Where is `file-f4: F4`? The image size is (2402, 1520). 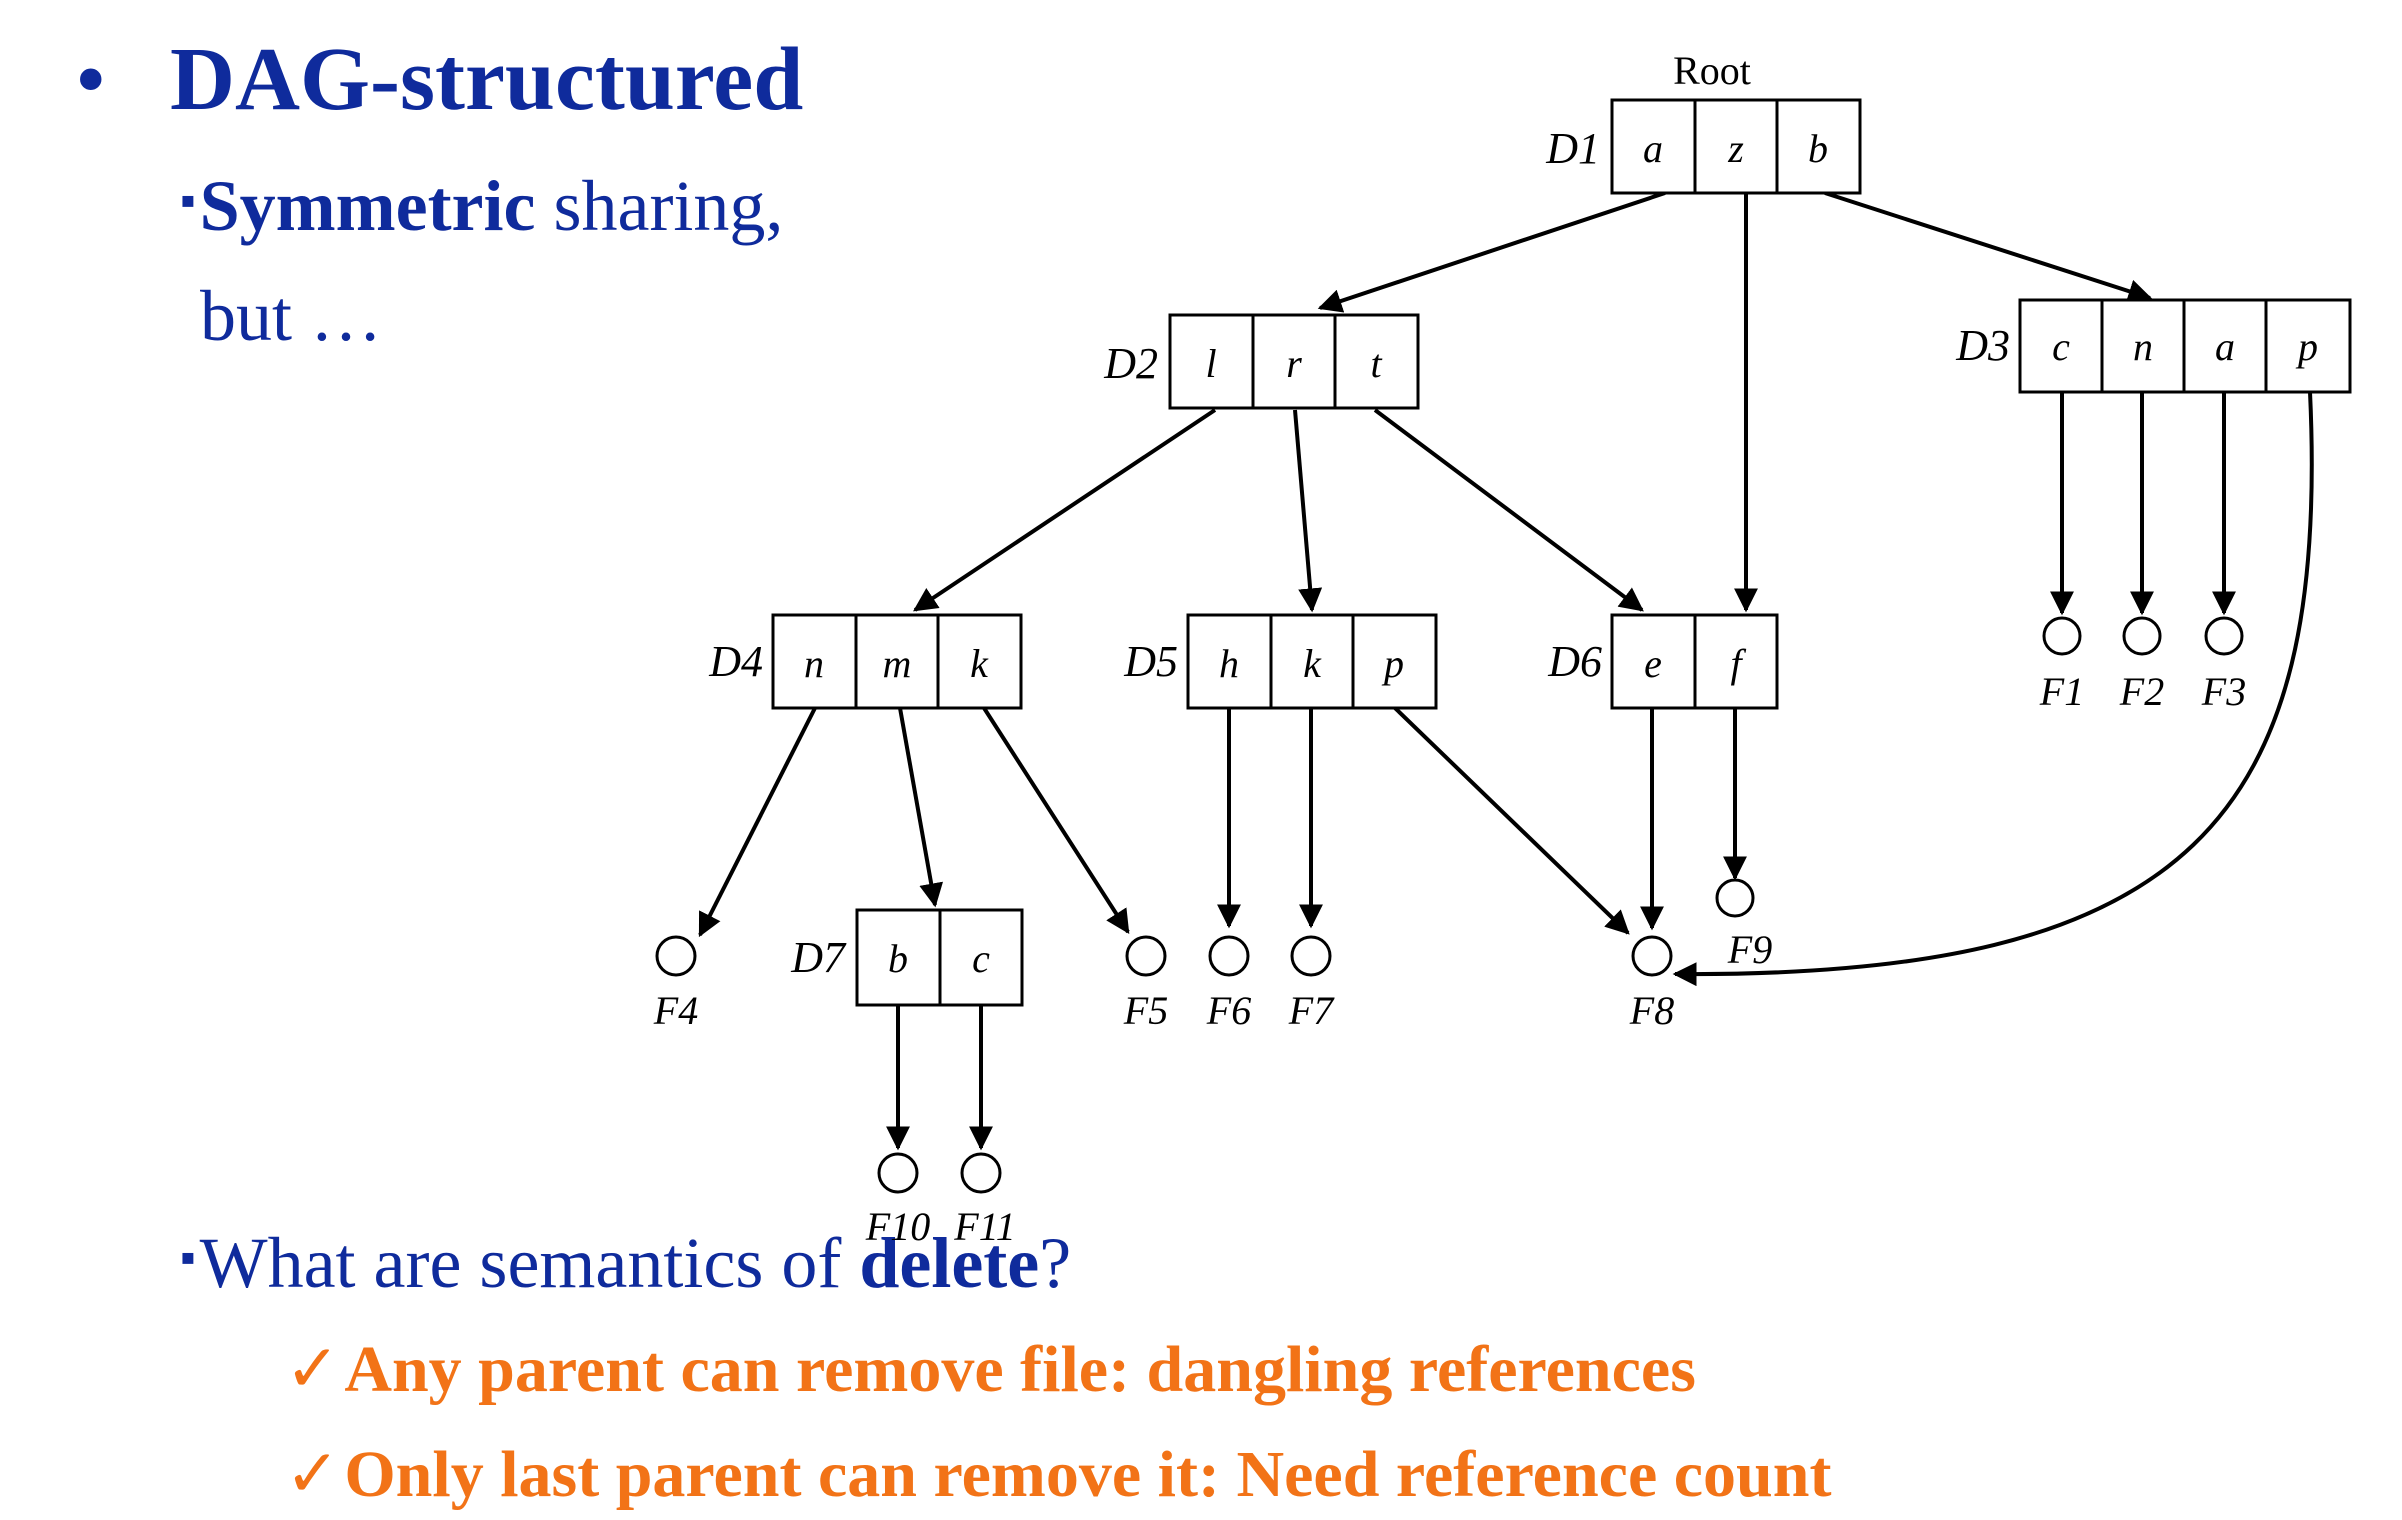 file-f4: F4 is located at coordinates (675, 984).